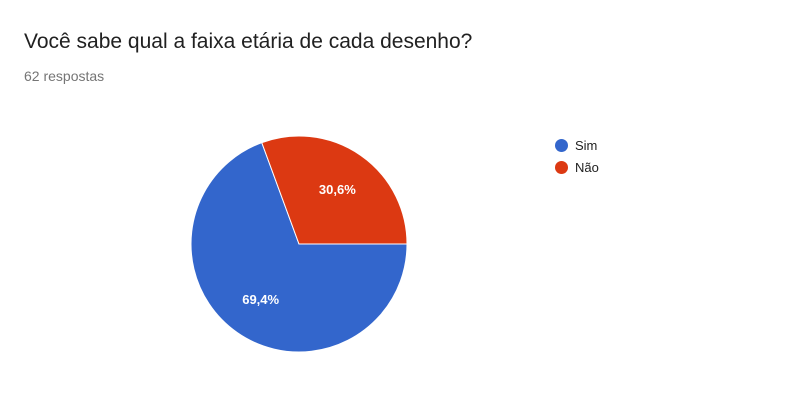 The width and height of the screenshot is (796, 412). Describe the element at coordinates (561, 167) in the screenshot. I see `legend-swatch-nao` at that location.